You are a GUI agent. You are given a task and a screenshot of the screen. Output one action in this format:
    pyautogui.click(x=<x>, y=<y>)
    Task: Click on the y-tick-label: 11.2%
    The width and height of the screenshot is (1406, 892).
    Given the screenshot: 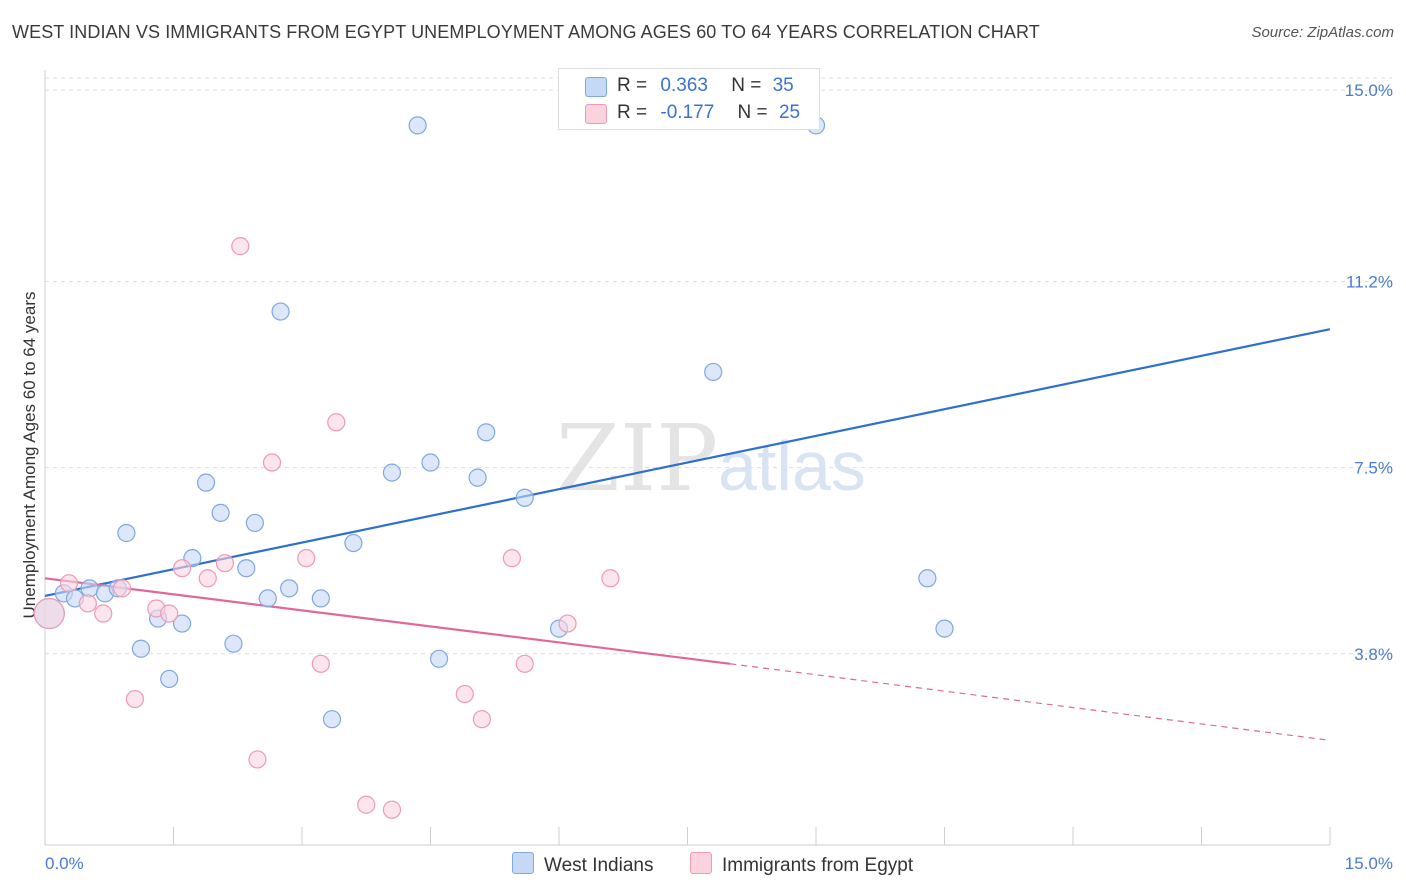 What is the action you would take?
    pyautogui.click(x=1369, y=281)
    